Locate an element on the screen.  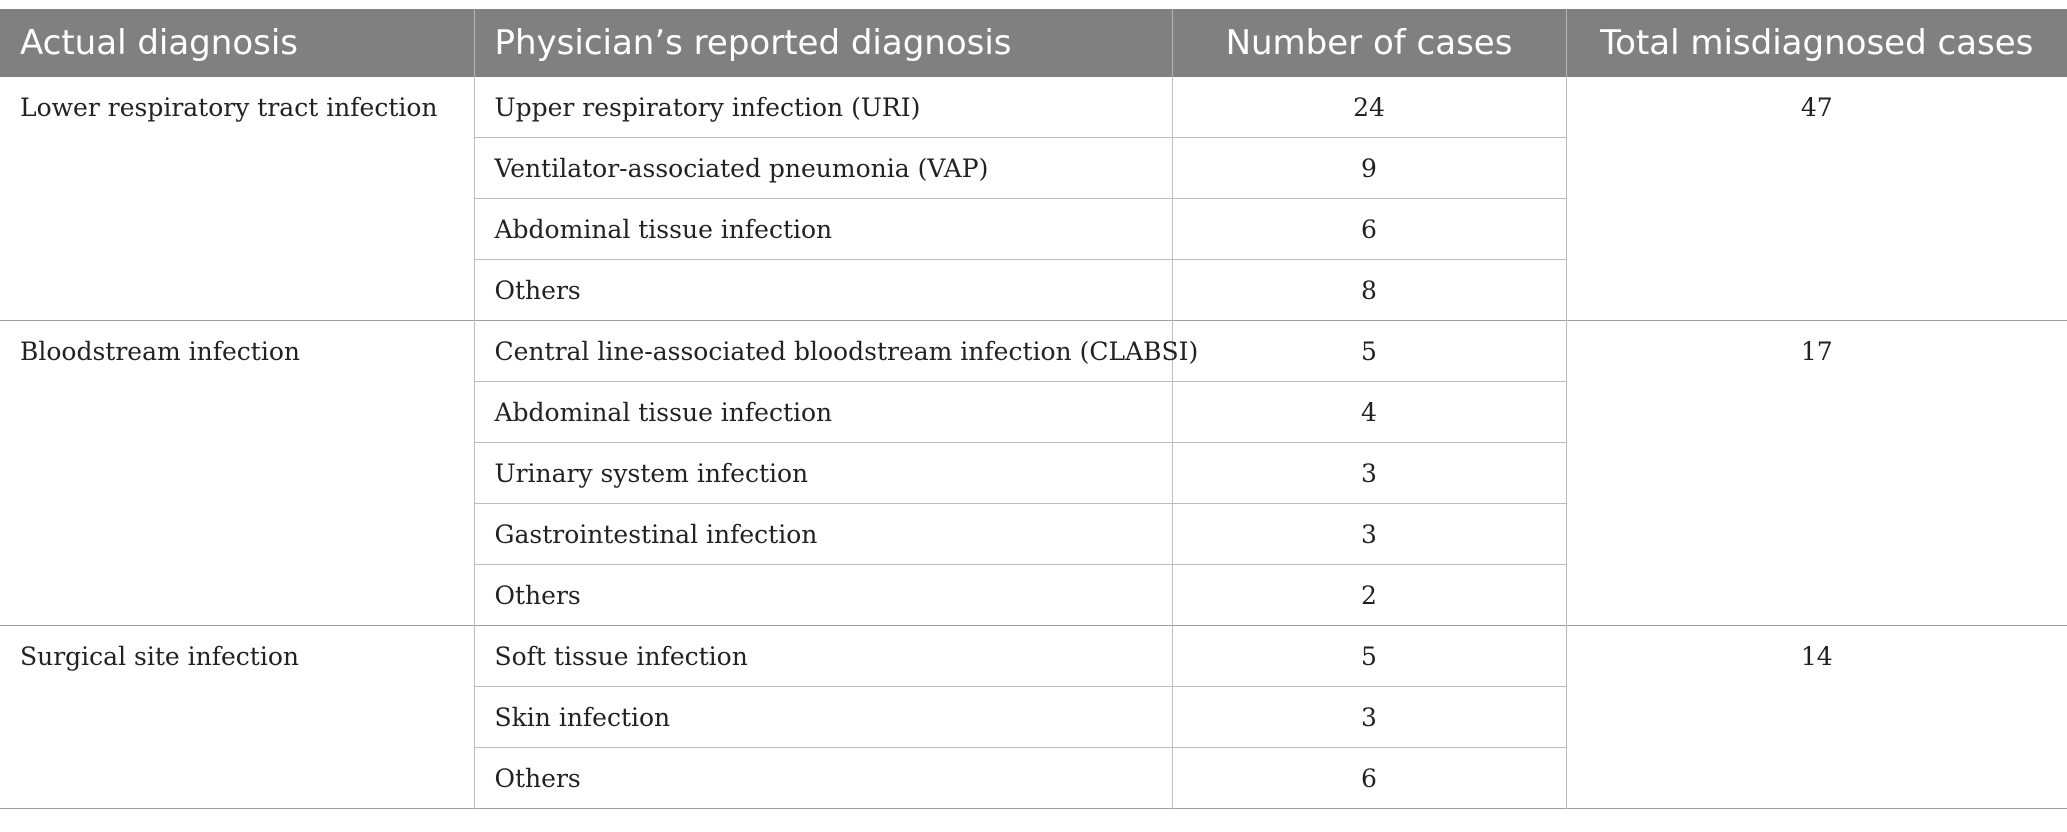
total-misdiagnosed-cell: 14 is located at coordinates (1816, 717).